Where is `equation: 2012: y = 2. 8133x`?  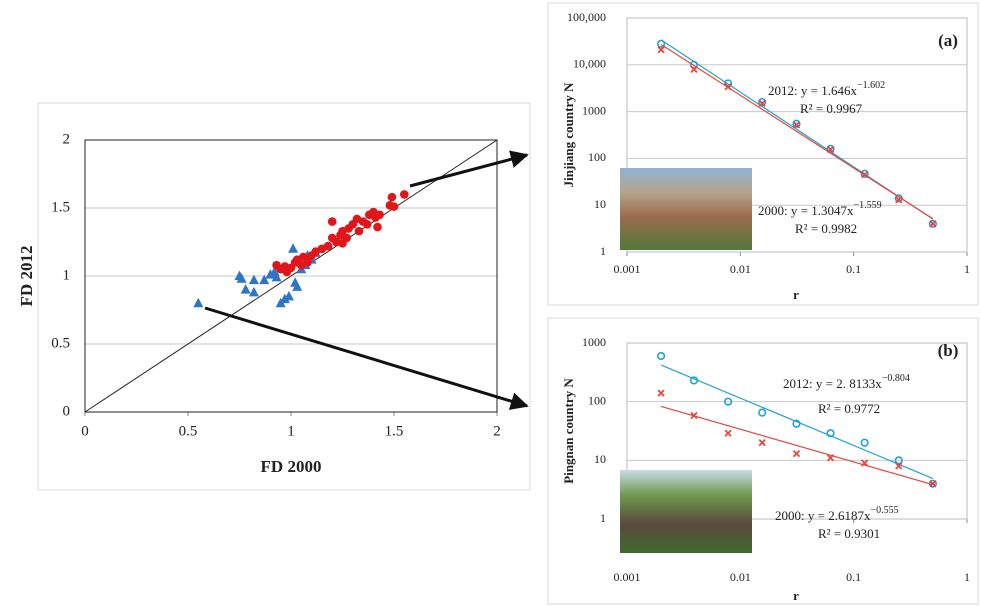
equation: 2012: y = 2. 8133x is located at coordinates (832, 383).